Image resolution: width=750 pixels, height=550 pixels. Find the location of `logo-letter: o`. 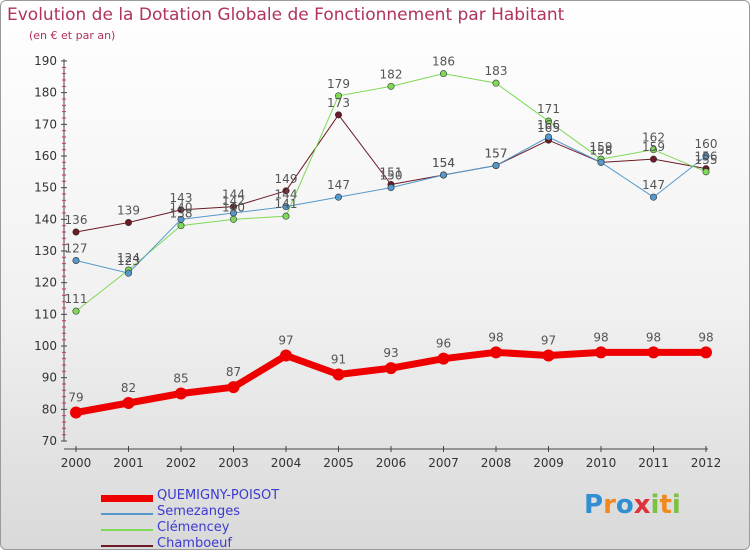

logo-letter: o is located at coordinates (624, 505).